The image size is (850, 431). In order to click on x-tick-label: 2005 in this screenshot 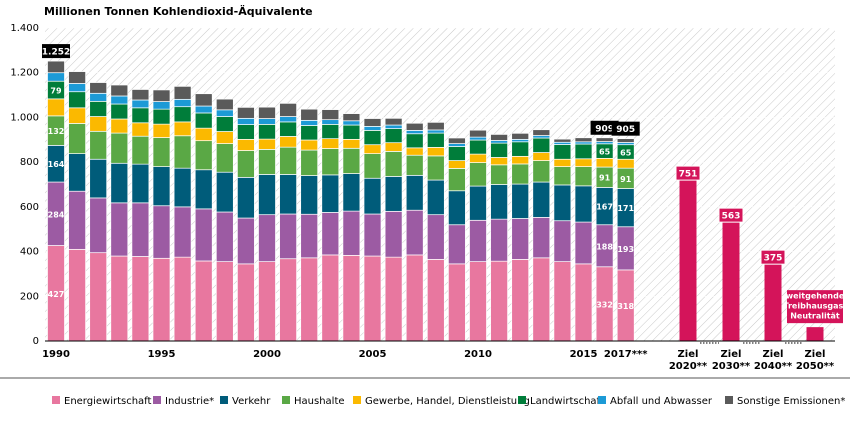, I will do `click(373, 354)`.